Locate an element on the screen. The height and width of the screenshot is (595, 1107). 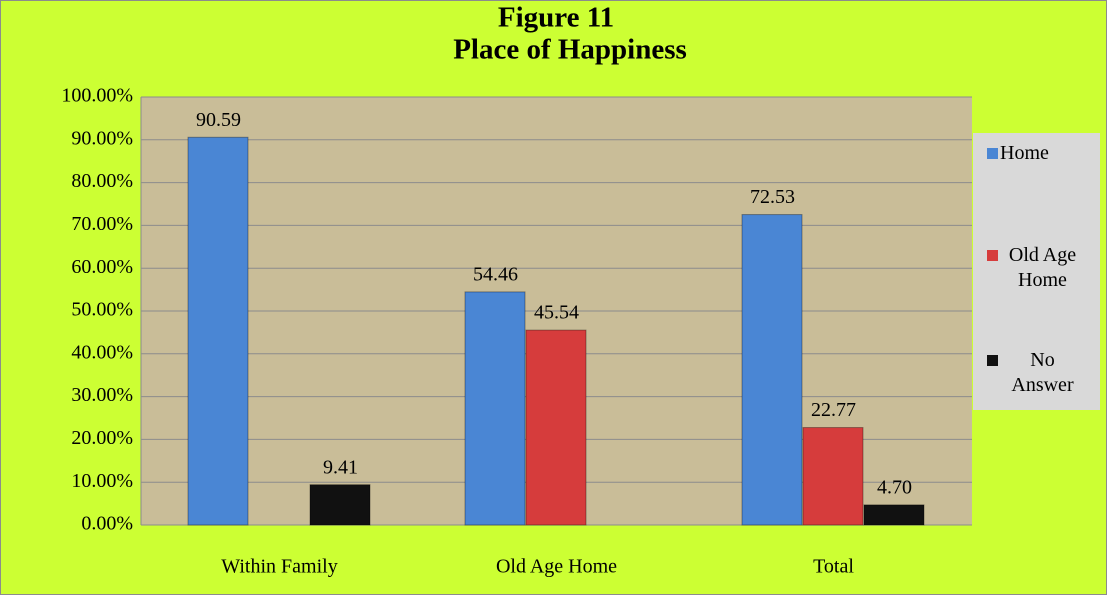
legend-label: No Answer is located at coordinates (1042, 372).